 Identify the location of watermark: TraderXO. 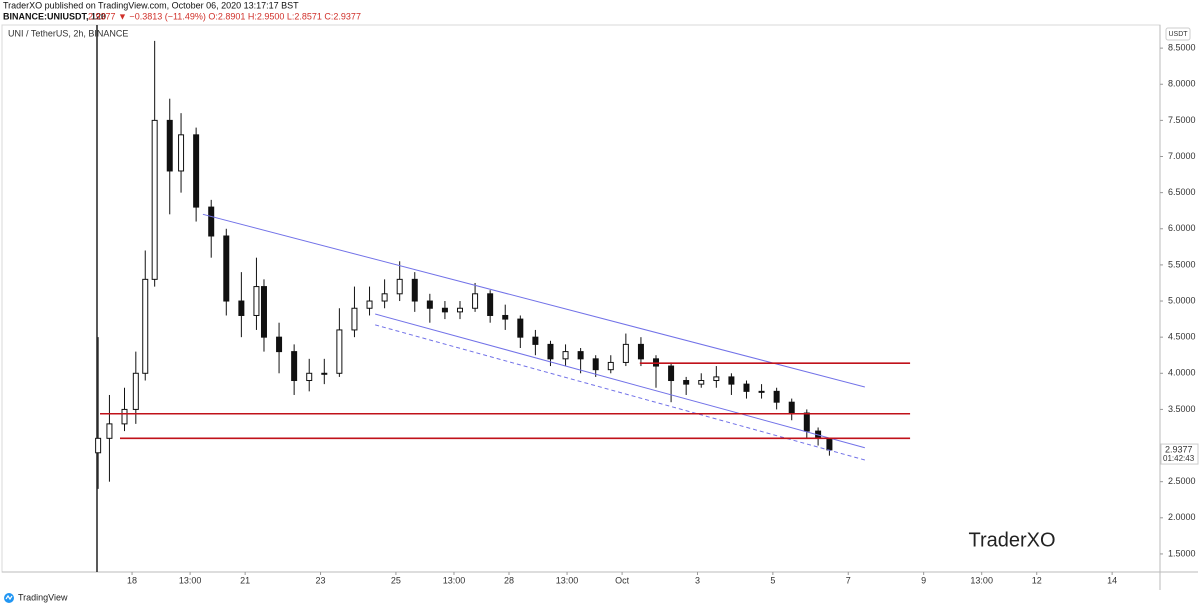
(1011, 540).